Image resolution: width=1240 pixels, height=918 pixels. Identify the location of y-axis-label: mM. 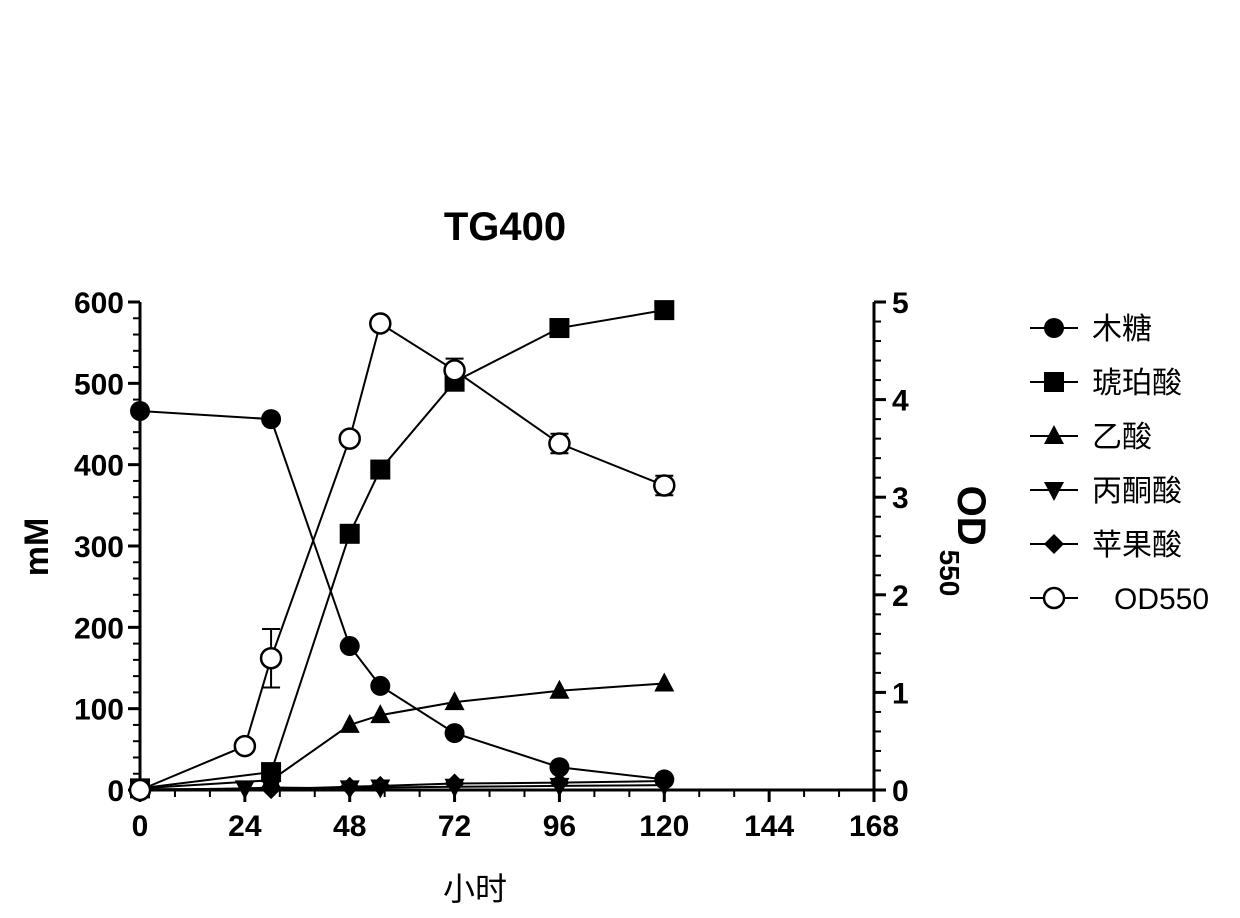
(37, 547).